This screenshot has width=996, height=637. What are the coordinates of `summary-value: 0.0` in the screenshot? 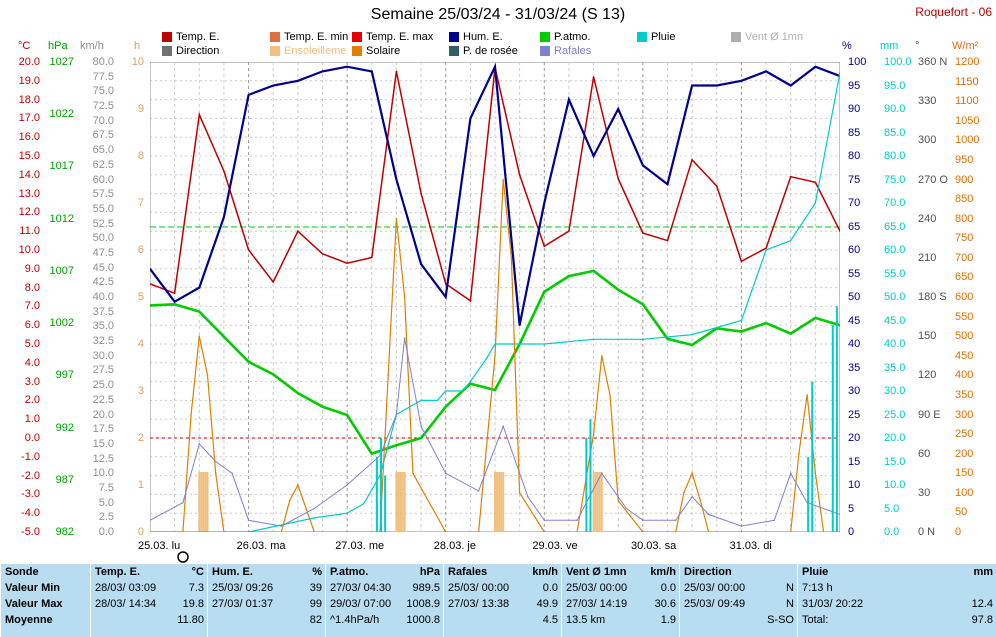 It's located at (550, 588).